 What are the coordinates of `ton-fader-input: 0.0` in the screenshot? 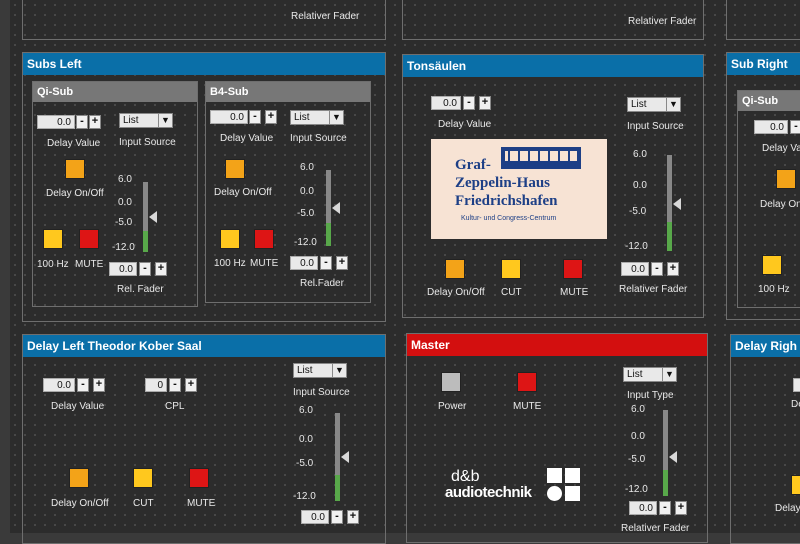 It's located at (635, 269).